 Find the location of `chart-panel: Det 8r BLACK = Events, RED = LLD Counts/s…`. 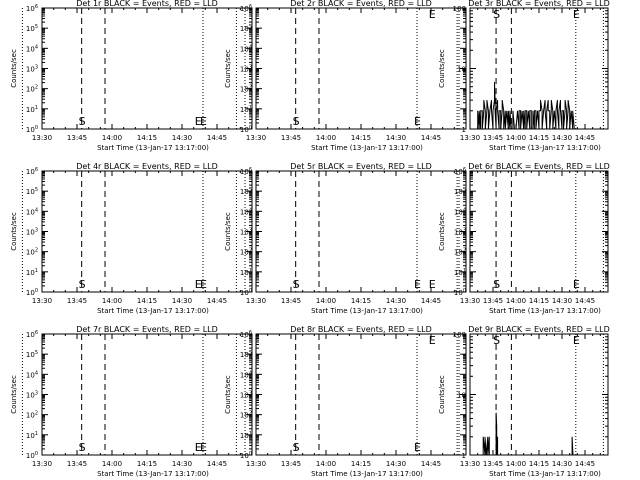

chart-panel: Det 8r BLACK = Events, RED = LLD Counts/s… is located at coordinates (331, 401).